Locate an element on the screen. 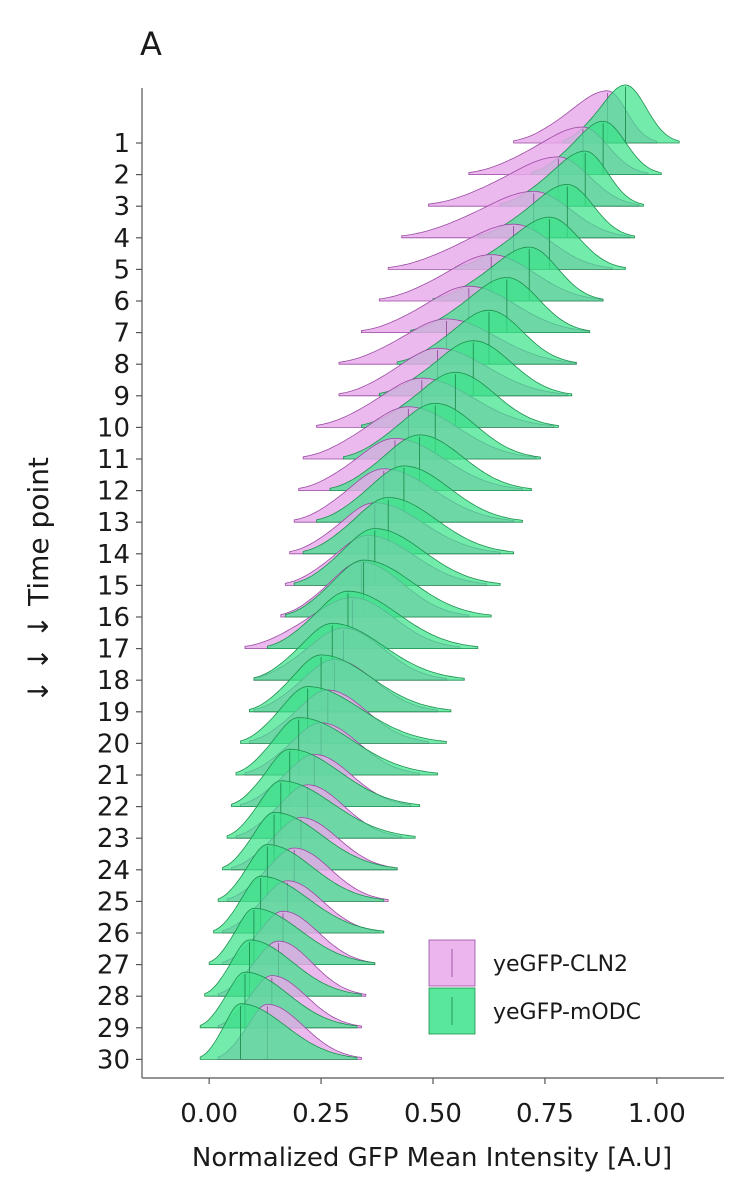 The width and height of the screenshot is (750, 1200). y-tick-label: 23 is located at coordinates (113, 839).